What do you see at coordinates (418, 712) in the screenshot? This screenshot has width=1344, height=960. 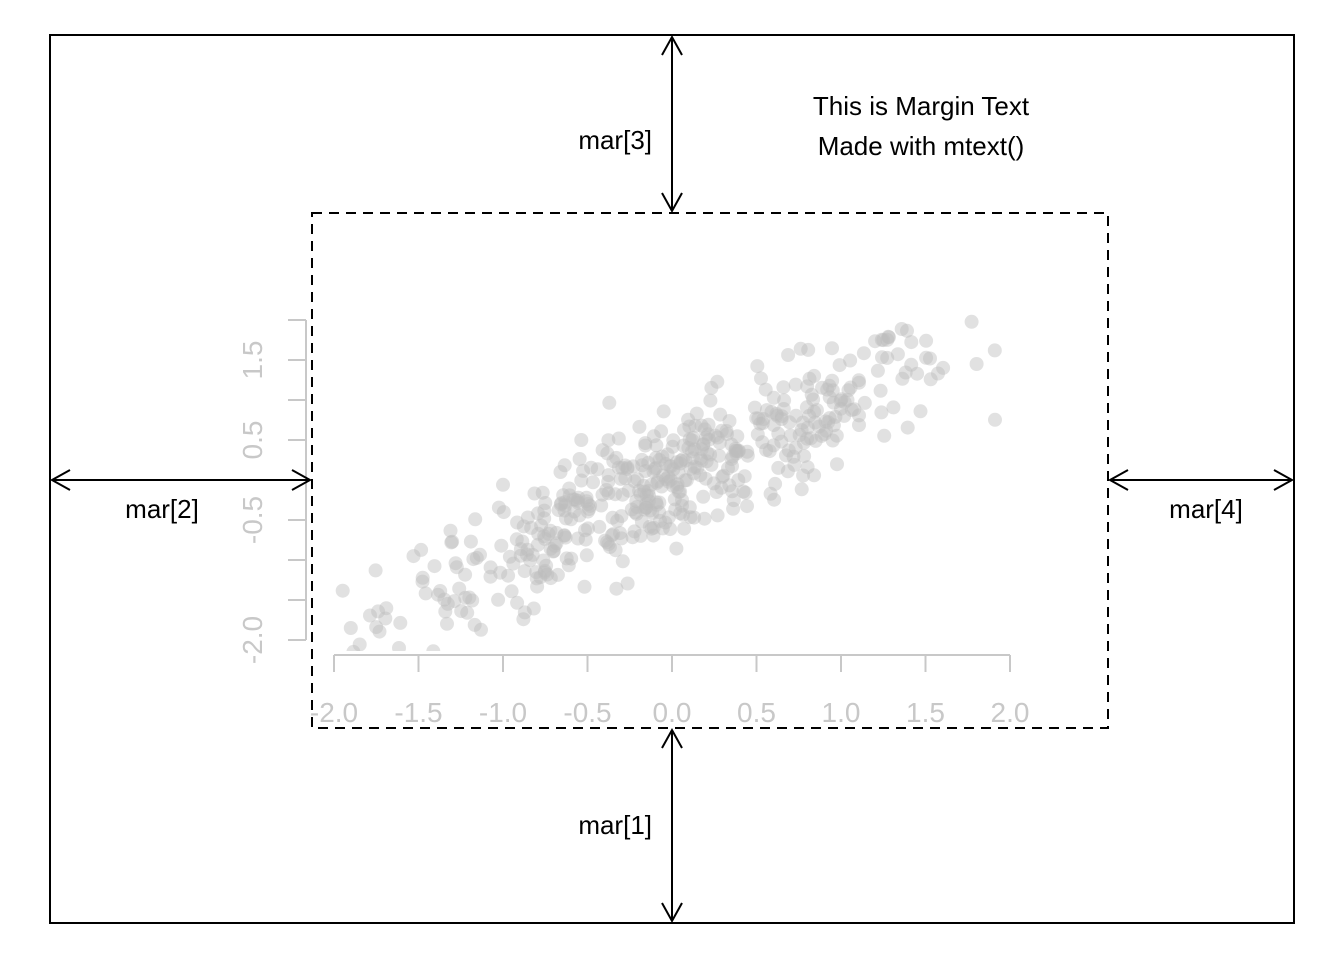 I see `x-tick-label: -1.5` at bounding box center [418, 712].